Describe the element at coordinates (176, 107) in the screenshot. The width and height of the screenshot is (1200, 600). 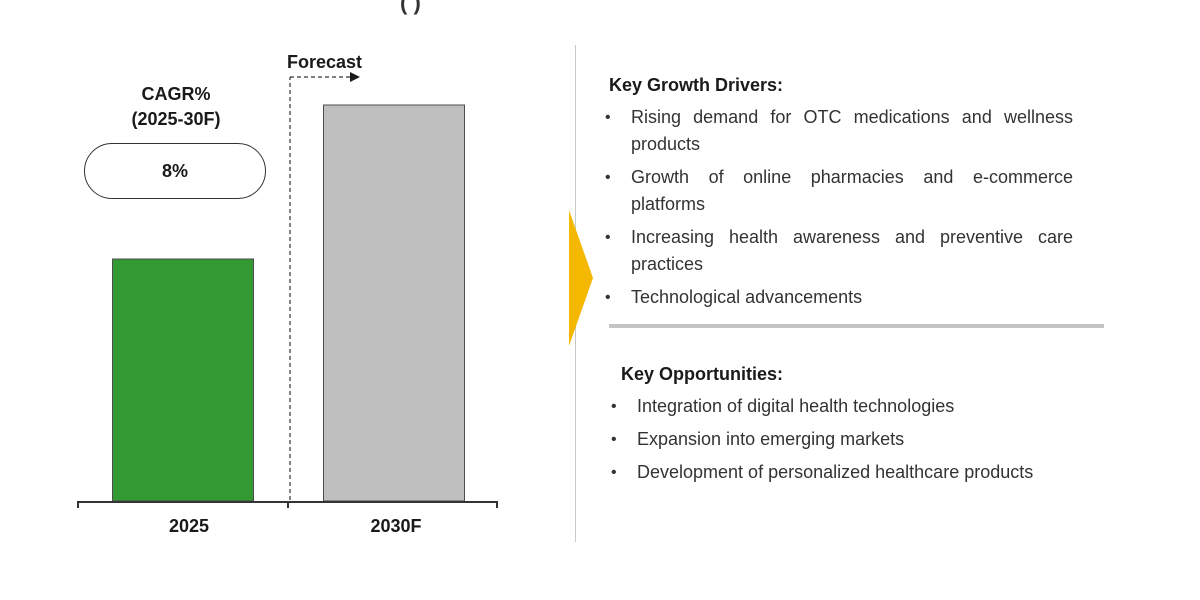
I see `cagr-label: CAGR% (2025-30F)` at that location.